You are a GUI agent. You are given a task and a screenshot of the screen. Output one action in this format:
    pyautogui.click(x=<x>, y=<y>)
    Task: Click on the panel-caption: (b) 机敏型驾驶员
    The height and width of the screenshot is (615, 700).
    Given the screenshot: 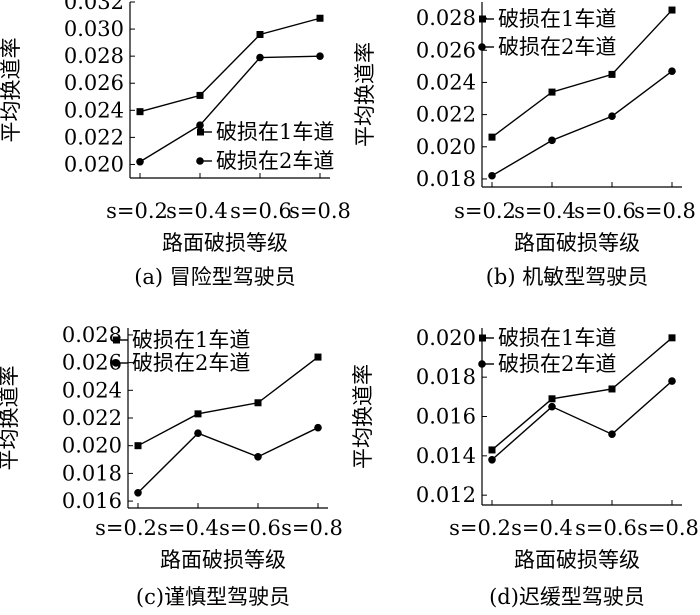 What is the action you would take?
    pyautogui.click(x=567, y=277)
    